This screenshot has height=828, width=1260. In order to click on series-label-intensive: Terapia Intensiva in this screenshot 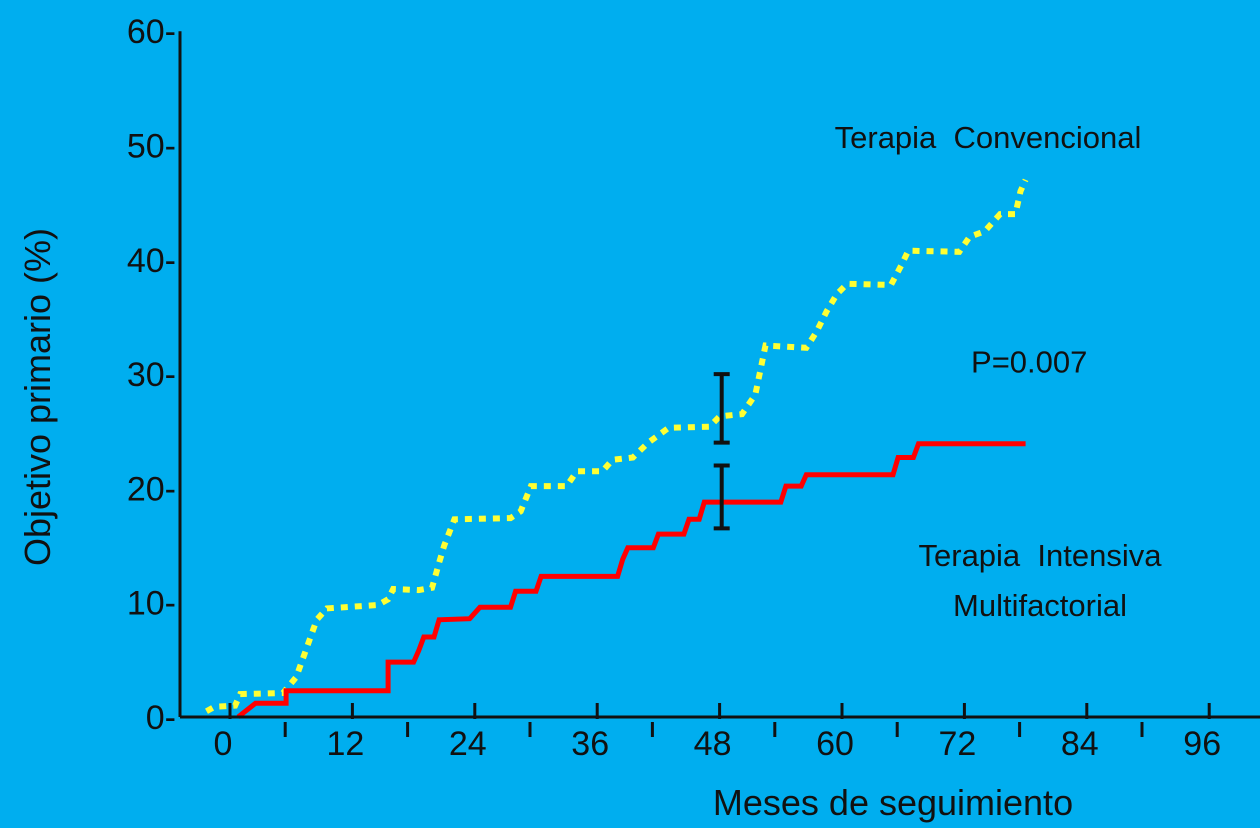, I will do `click(1041, 555)`.